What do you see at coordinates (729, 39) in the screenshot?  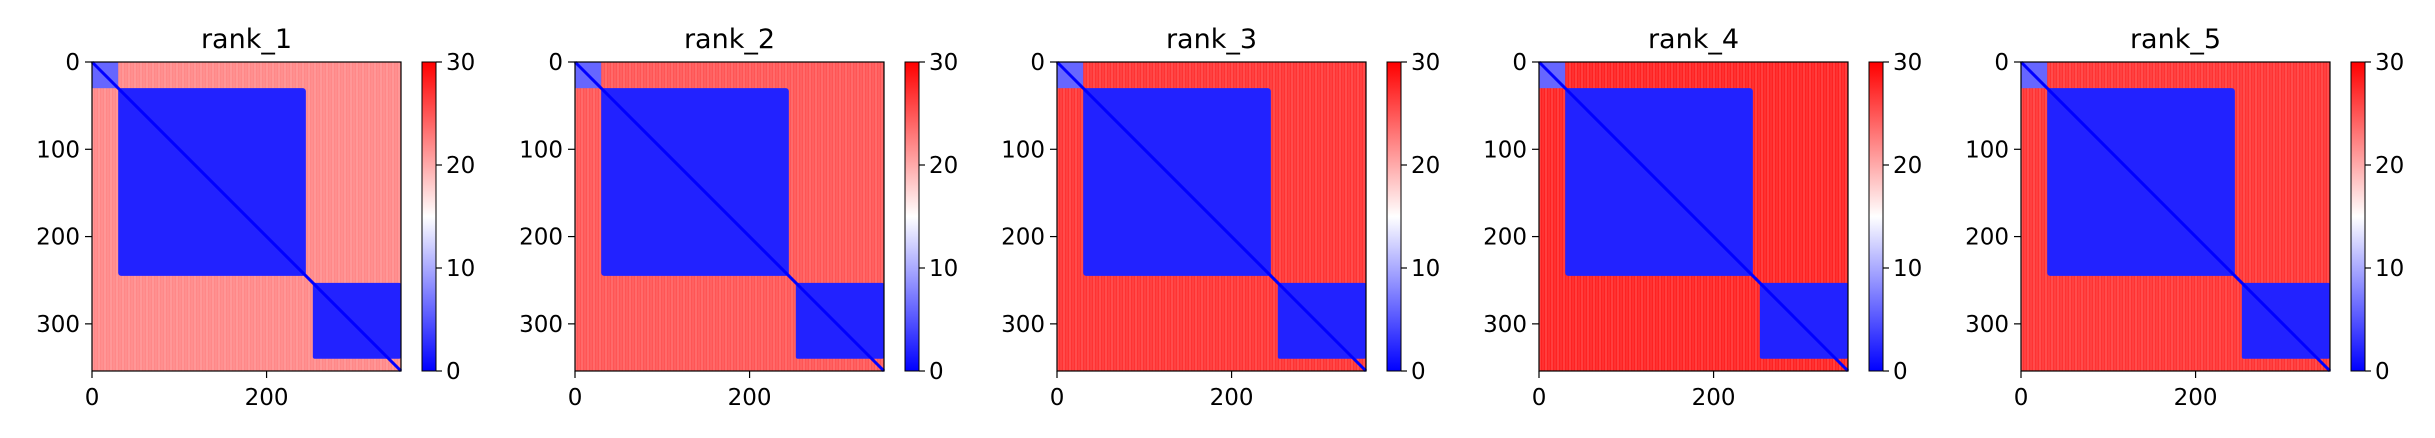 I see `panel-title: rank_2` at bounding box center [729, 39].